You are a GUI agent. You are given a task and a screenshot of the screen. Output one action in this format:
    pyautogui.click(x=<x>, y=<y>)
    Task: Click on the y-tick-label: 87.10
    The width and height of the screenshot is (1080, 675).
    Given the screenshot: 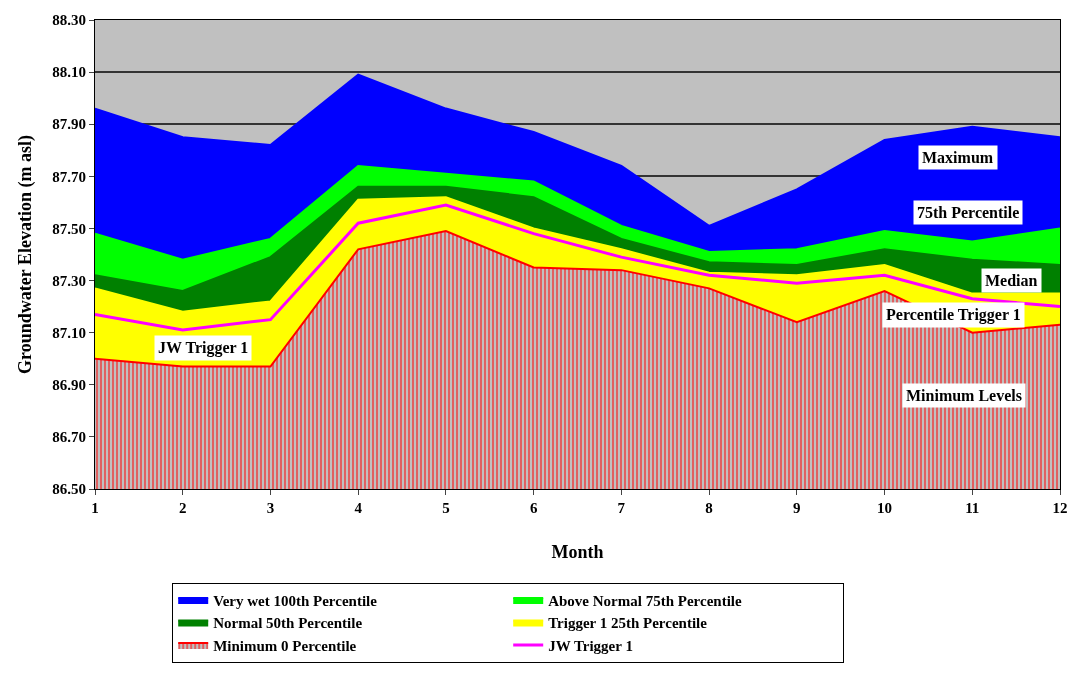 What is the action you would take?
    pyautogui.click(x=69, y=332)
    